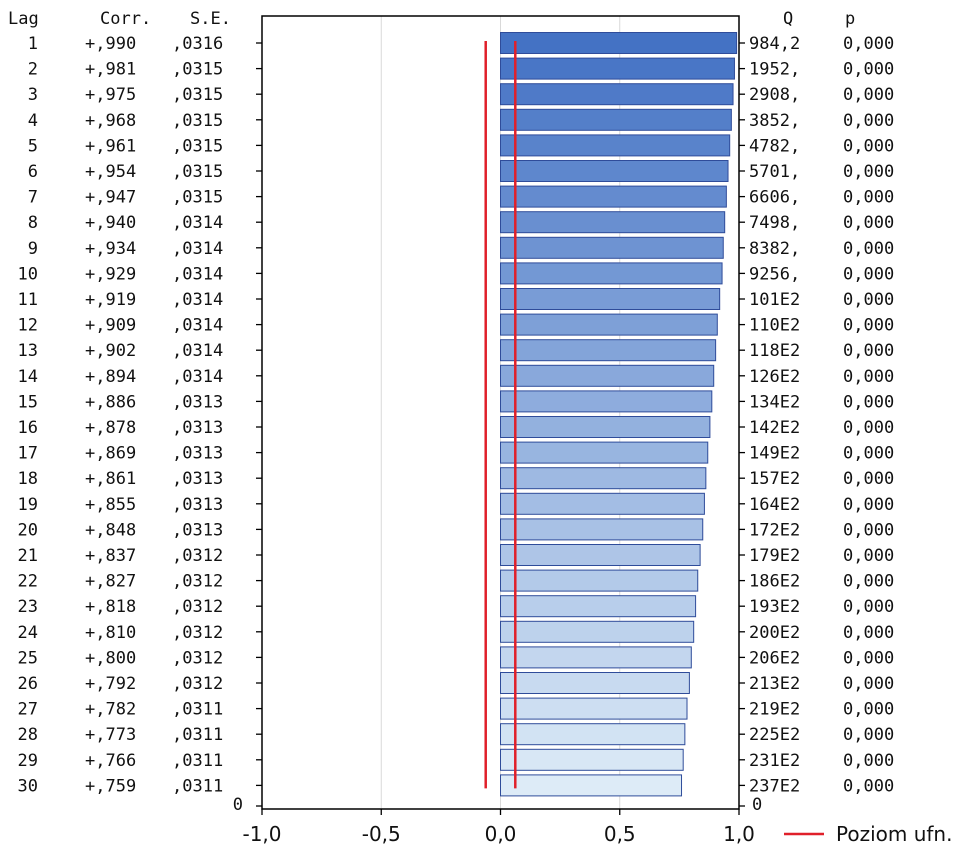  I want to click on corr-label: +,940, so click(110, 223).